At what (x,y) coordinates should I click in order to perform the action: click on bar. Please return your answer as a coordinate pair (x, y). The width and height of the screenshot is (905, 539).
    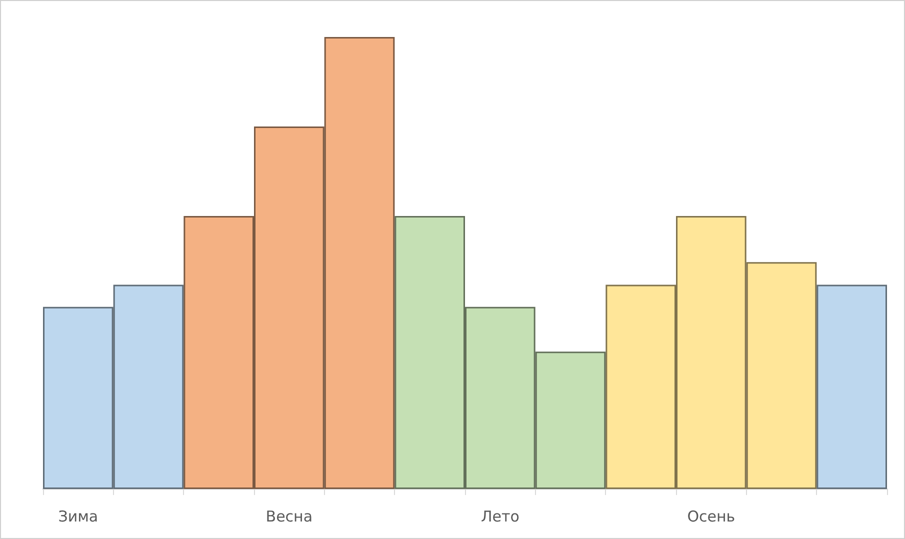
    Looking at the image, I should click on (851, 386).